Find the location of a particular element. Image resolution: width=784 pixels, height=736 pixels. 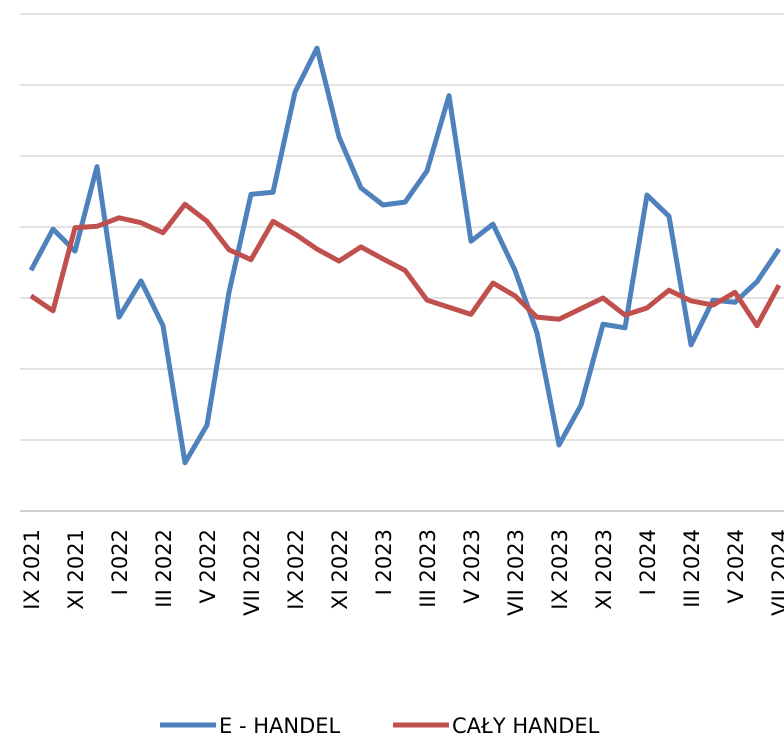

x-tick-label: I 2023 is located at coordinates (384, 562).